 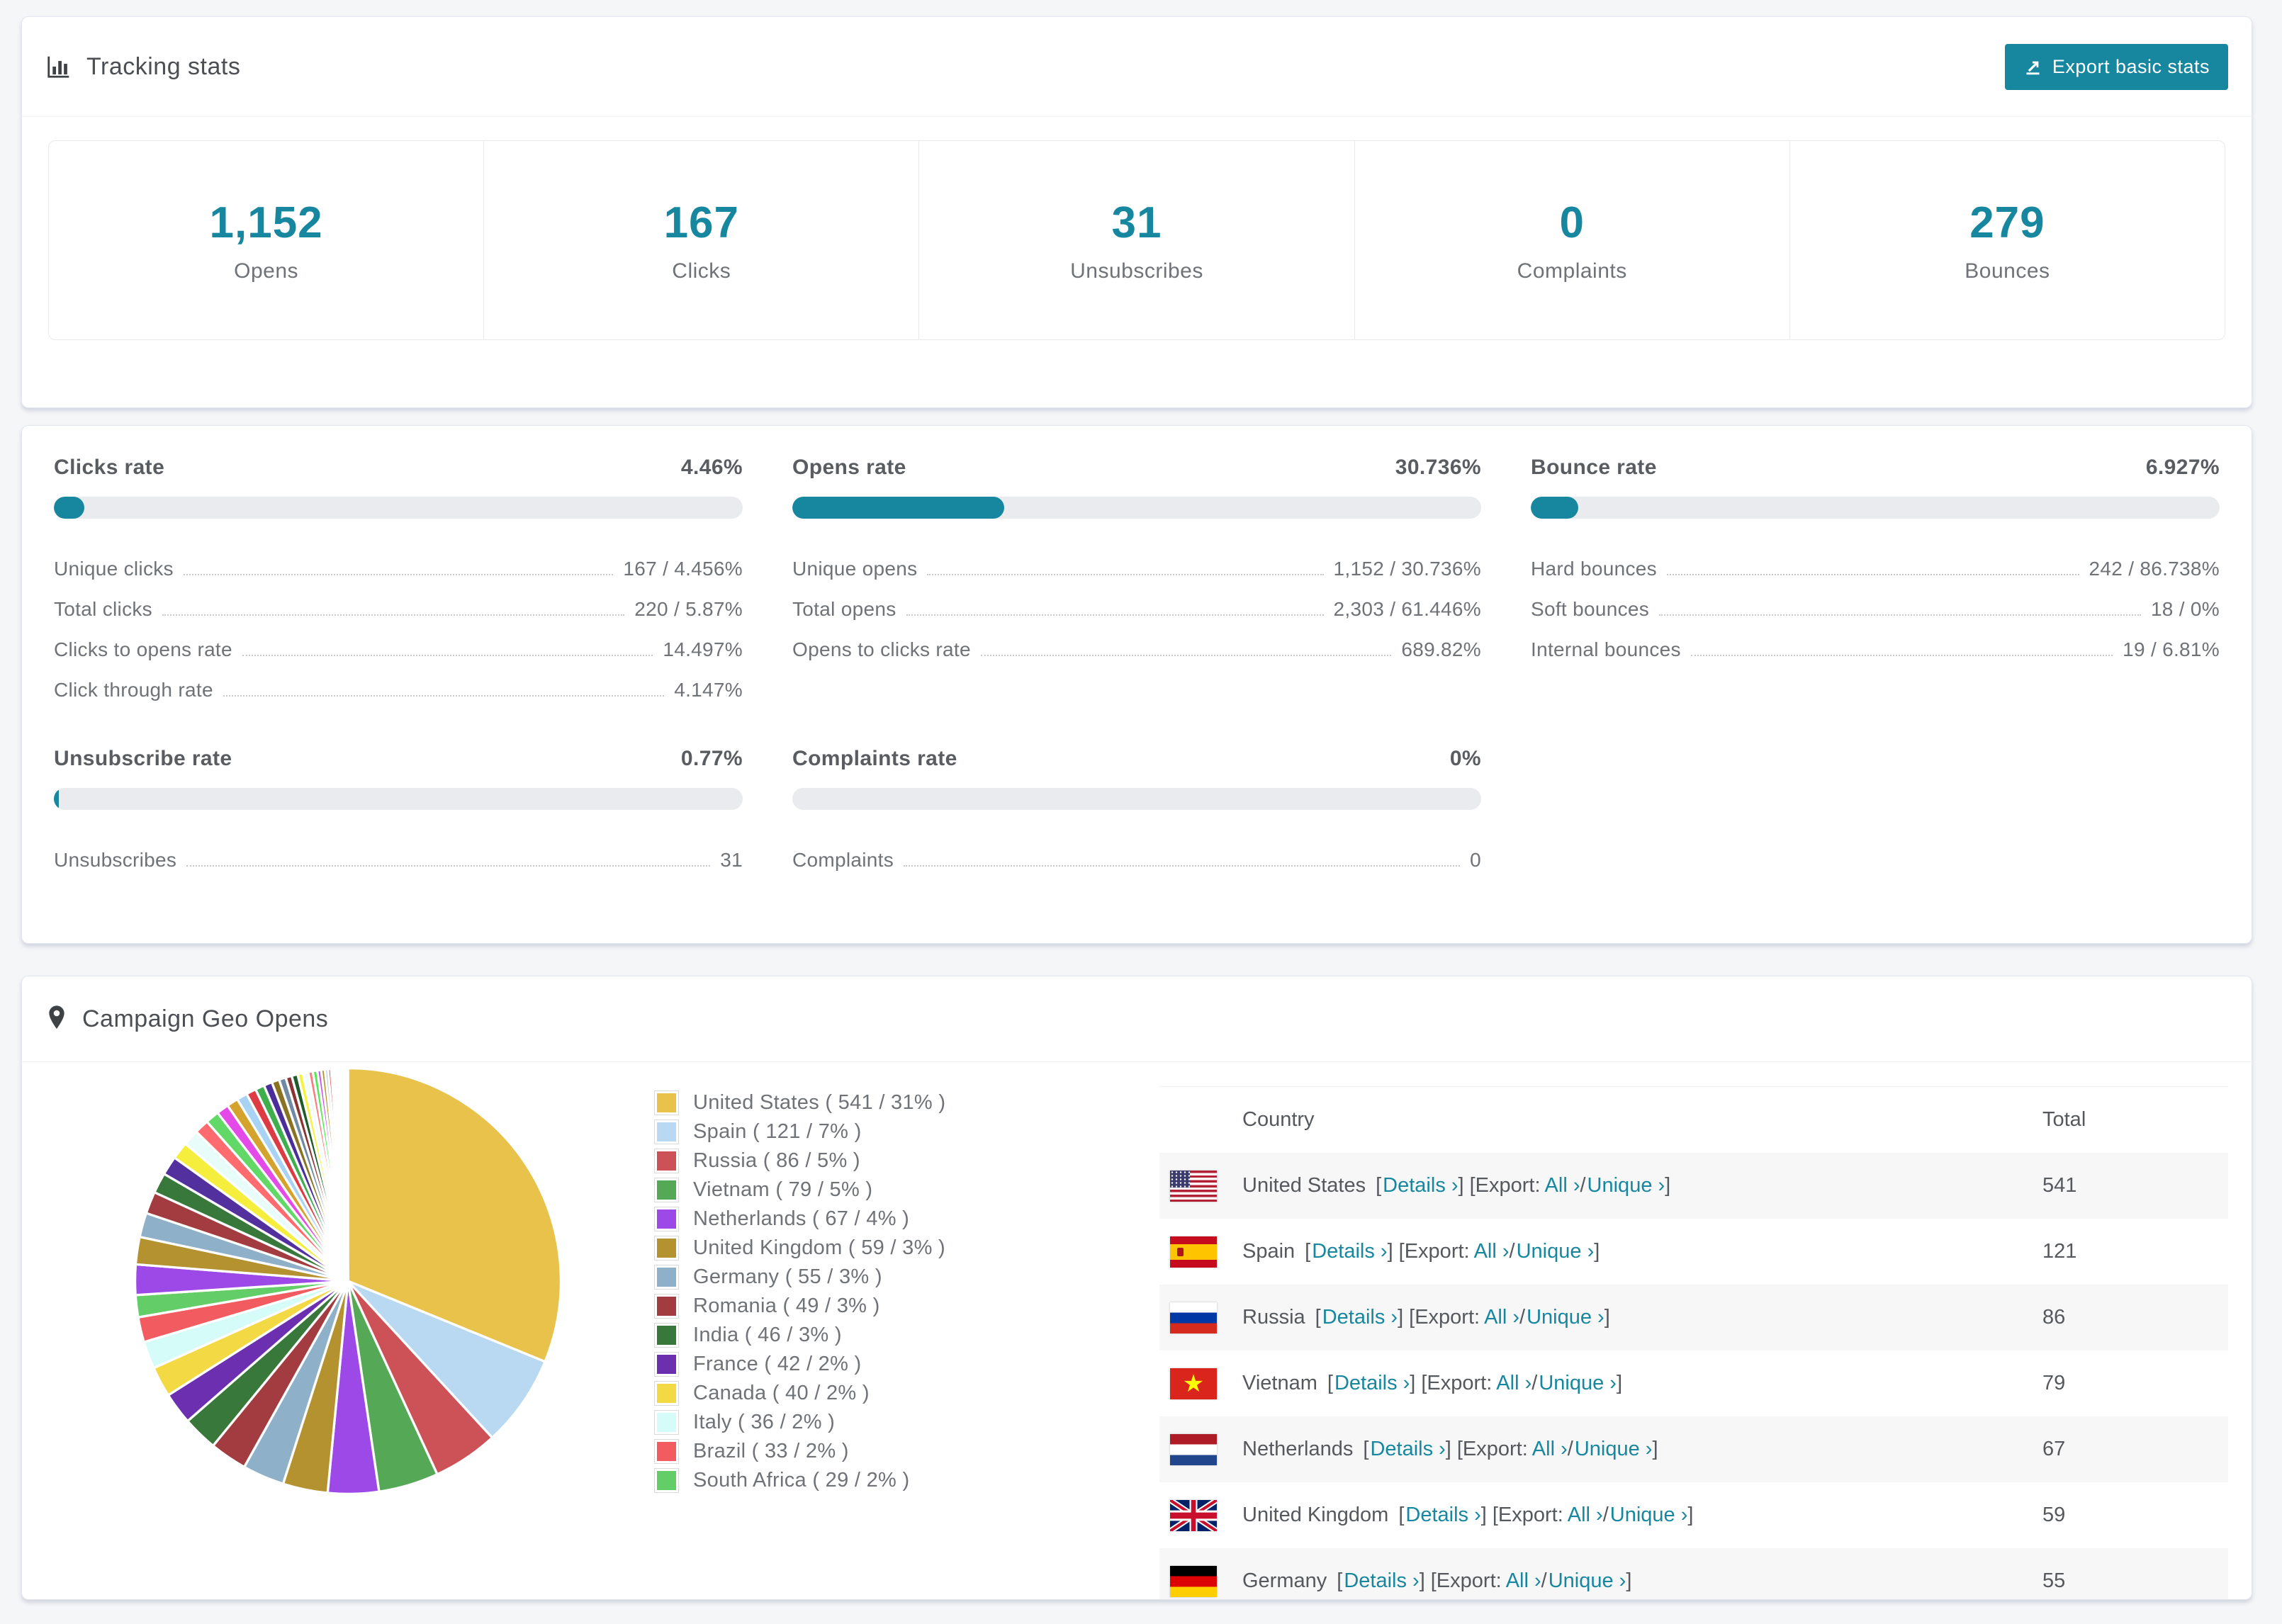 What do you see at coordinates (701, 222) in the screenshot?
I see `stat-value: 167` at bounding box center [701, 222].